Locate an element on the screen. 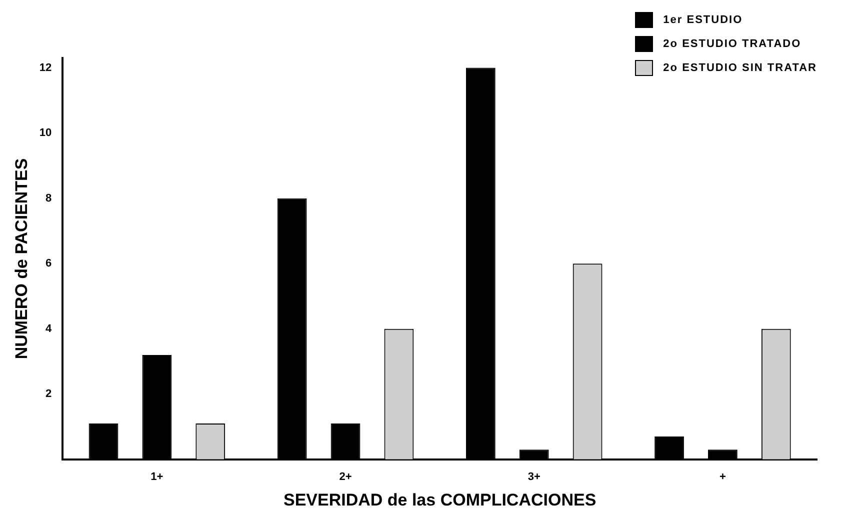 Image resolution: width=845 pixels, height=523 pixels. y-tick-label: 4 is located at coordinates (49, 328).